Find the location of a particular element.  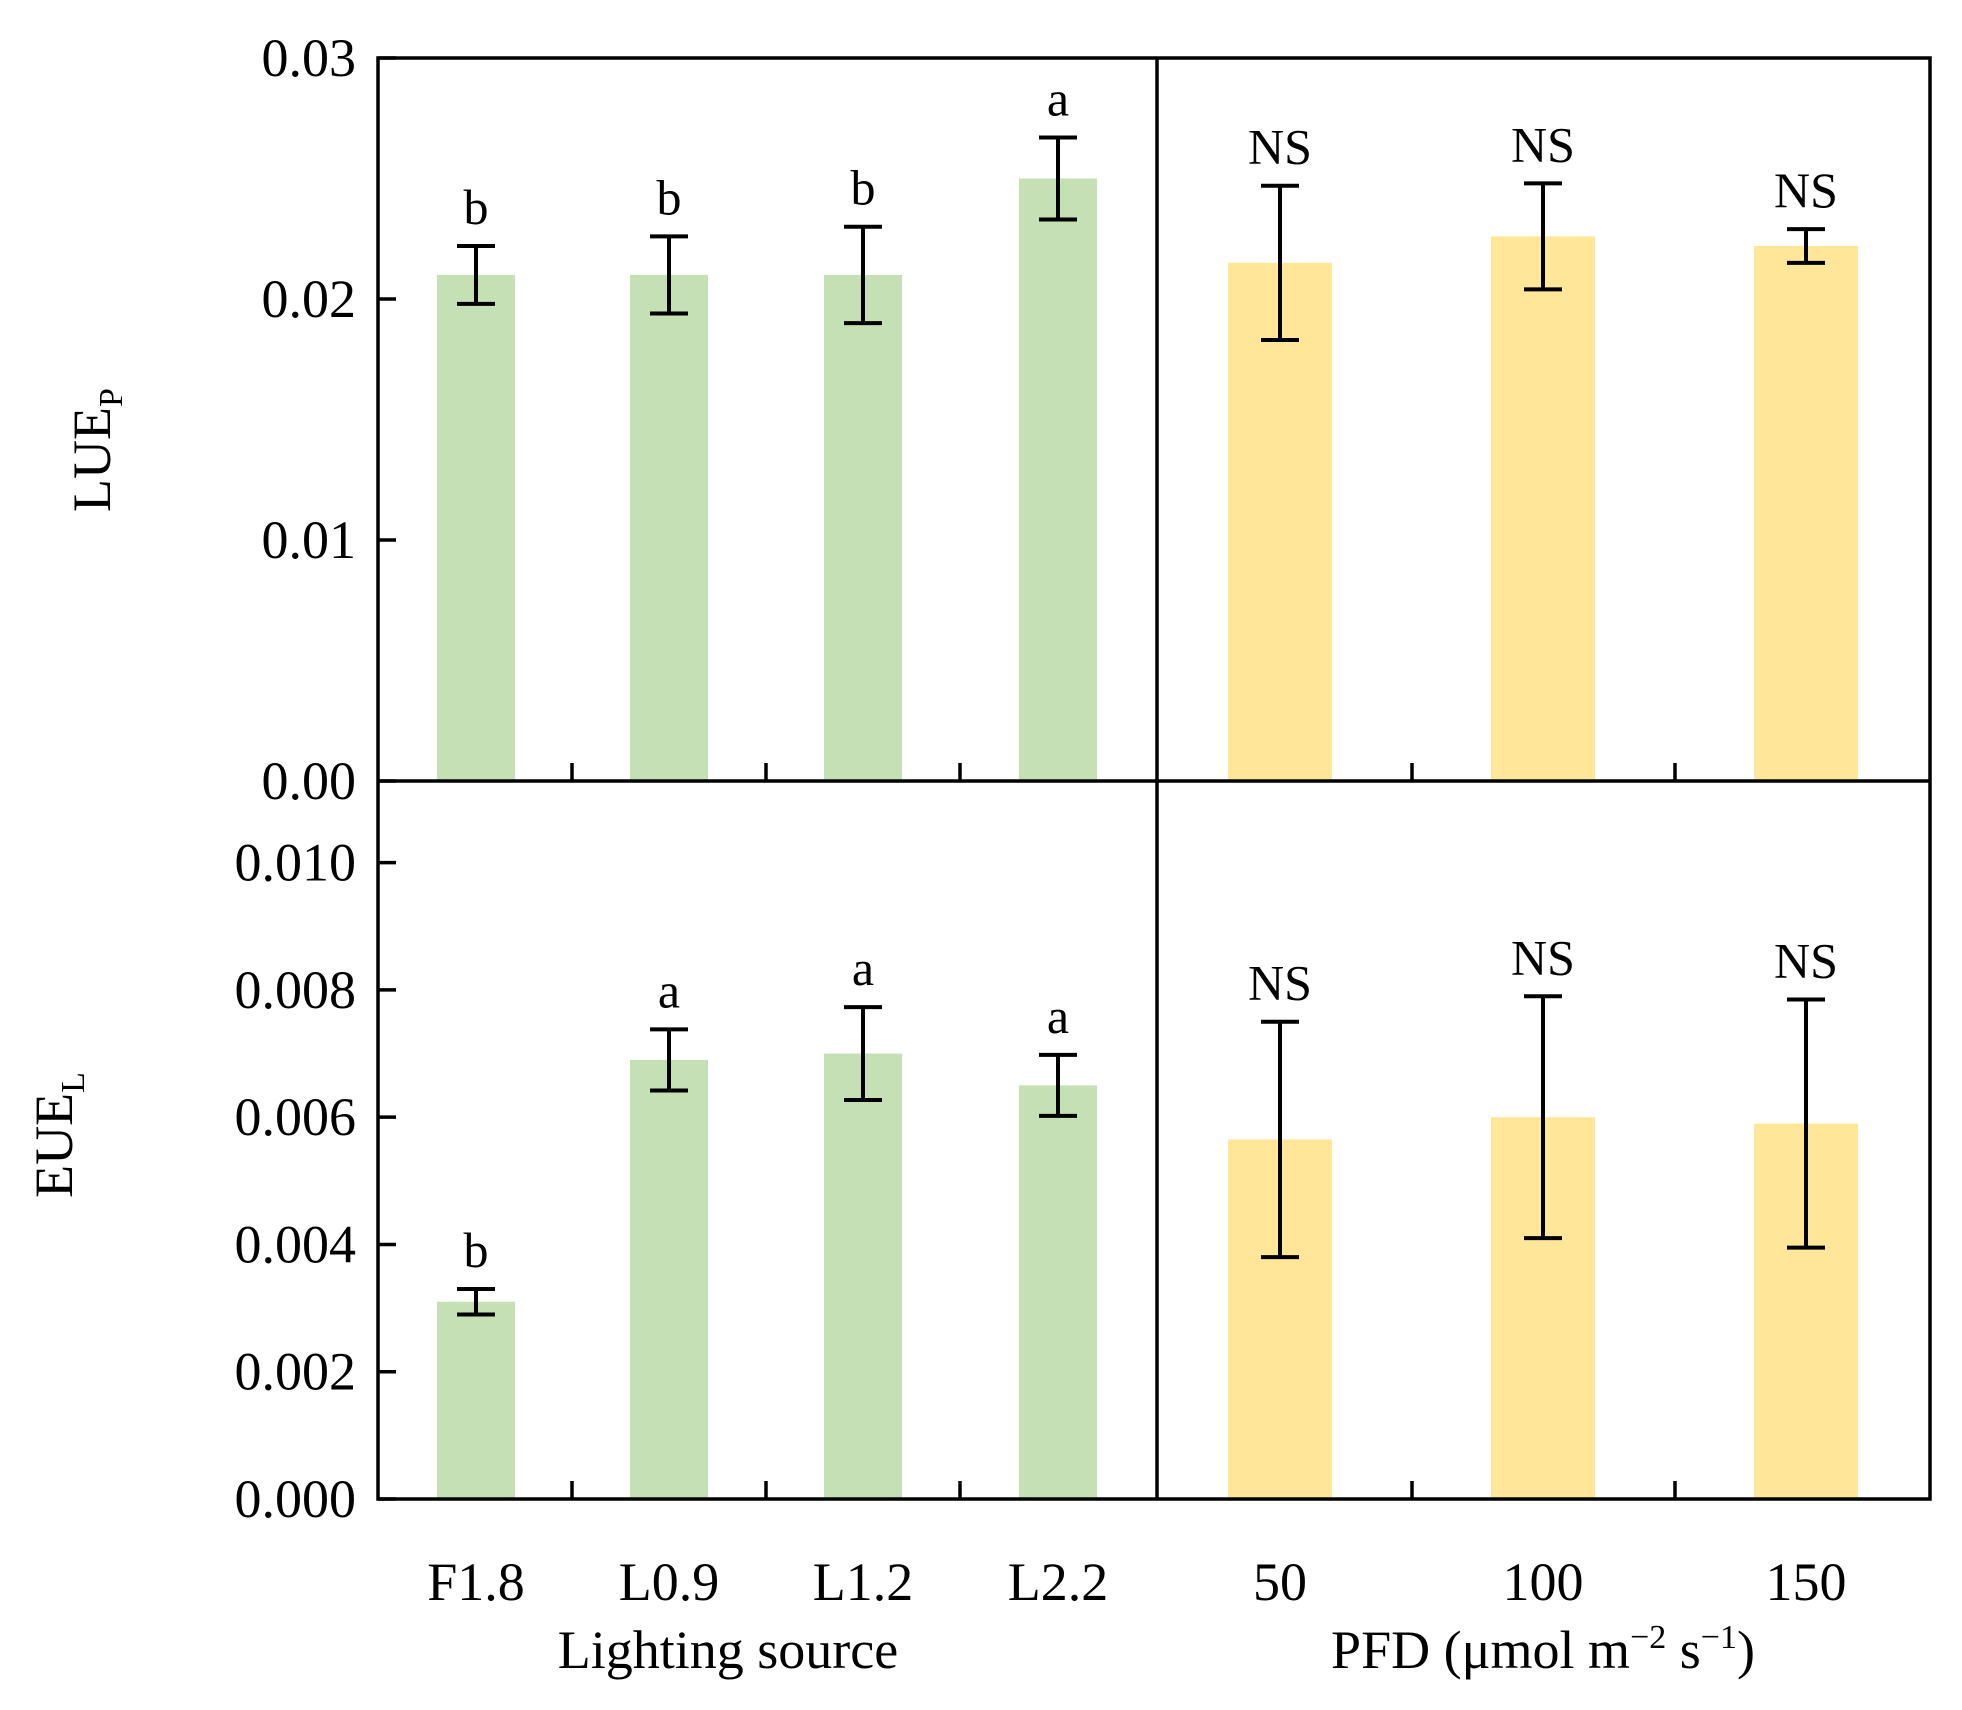

x-tick-label: L1.2 is located at coordinates (863, 1582).